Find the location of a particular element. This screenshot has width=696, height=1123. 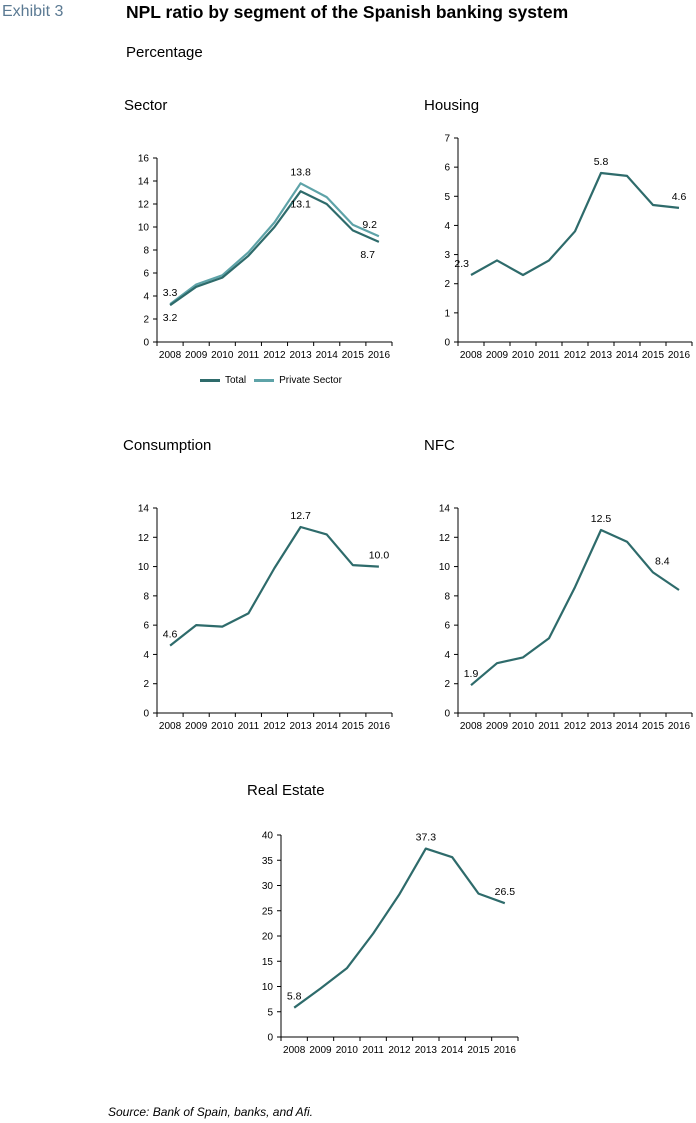

legend-item-private-sector: Private Sector is located at coordinates (298, 380).